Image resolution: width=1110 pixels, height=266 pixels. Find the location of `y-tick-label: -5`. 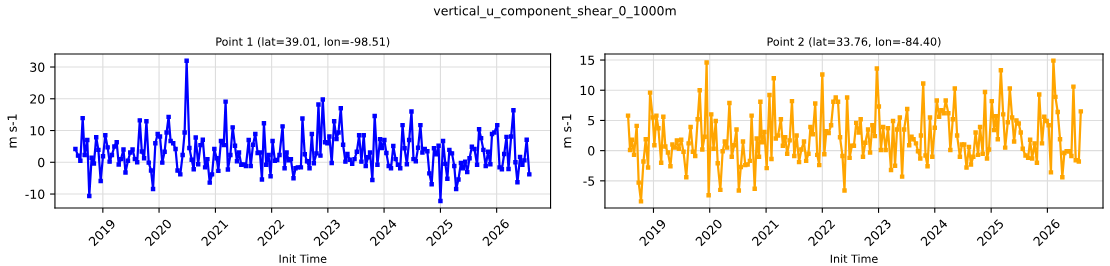

y-tick-label: -5 is located at coordinates (589, 181).